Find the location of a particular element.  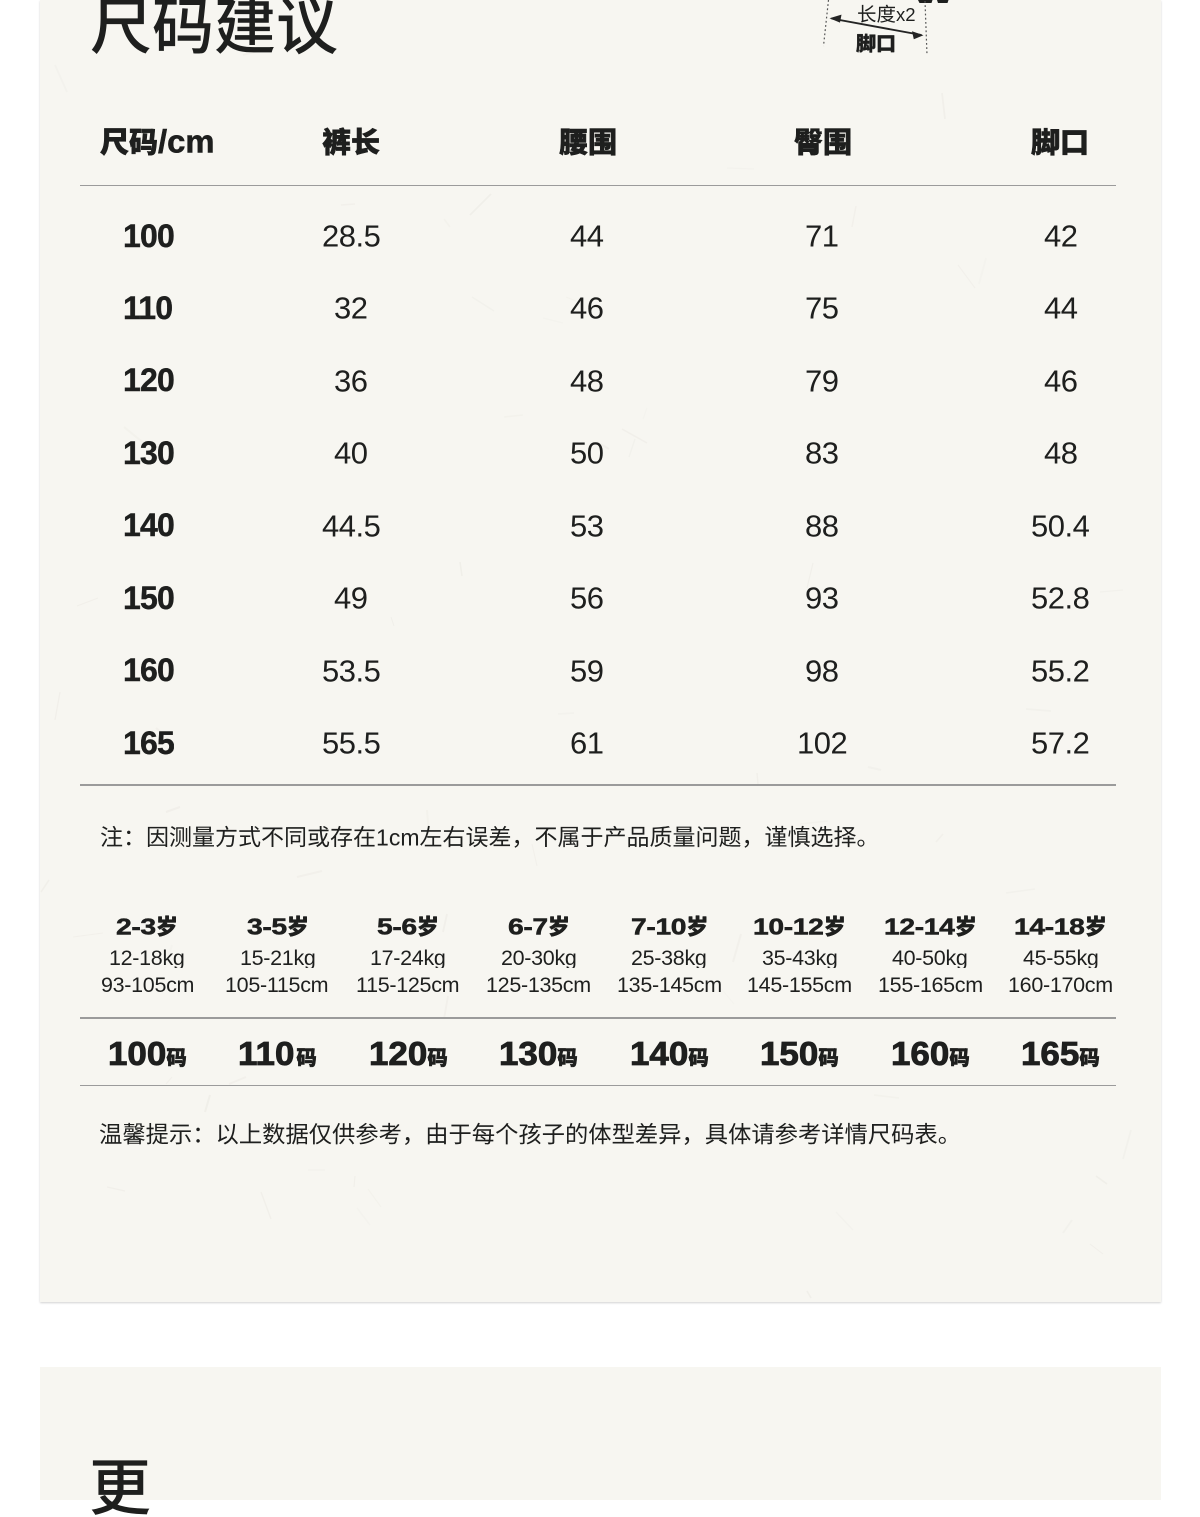

svg-text: 98 is located at coordinates (822, 669).